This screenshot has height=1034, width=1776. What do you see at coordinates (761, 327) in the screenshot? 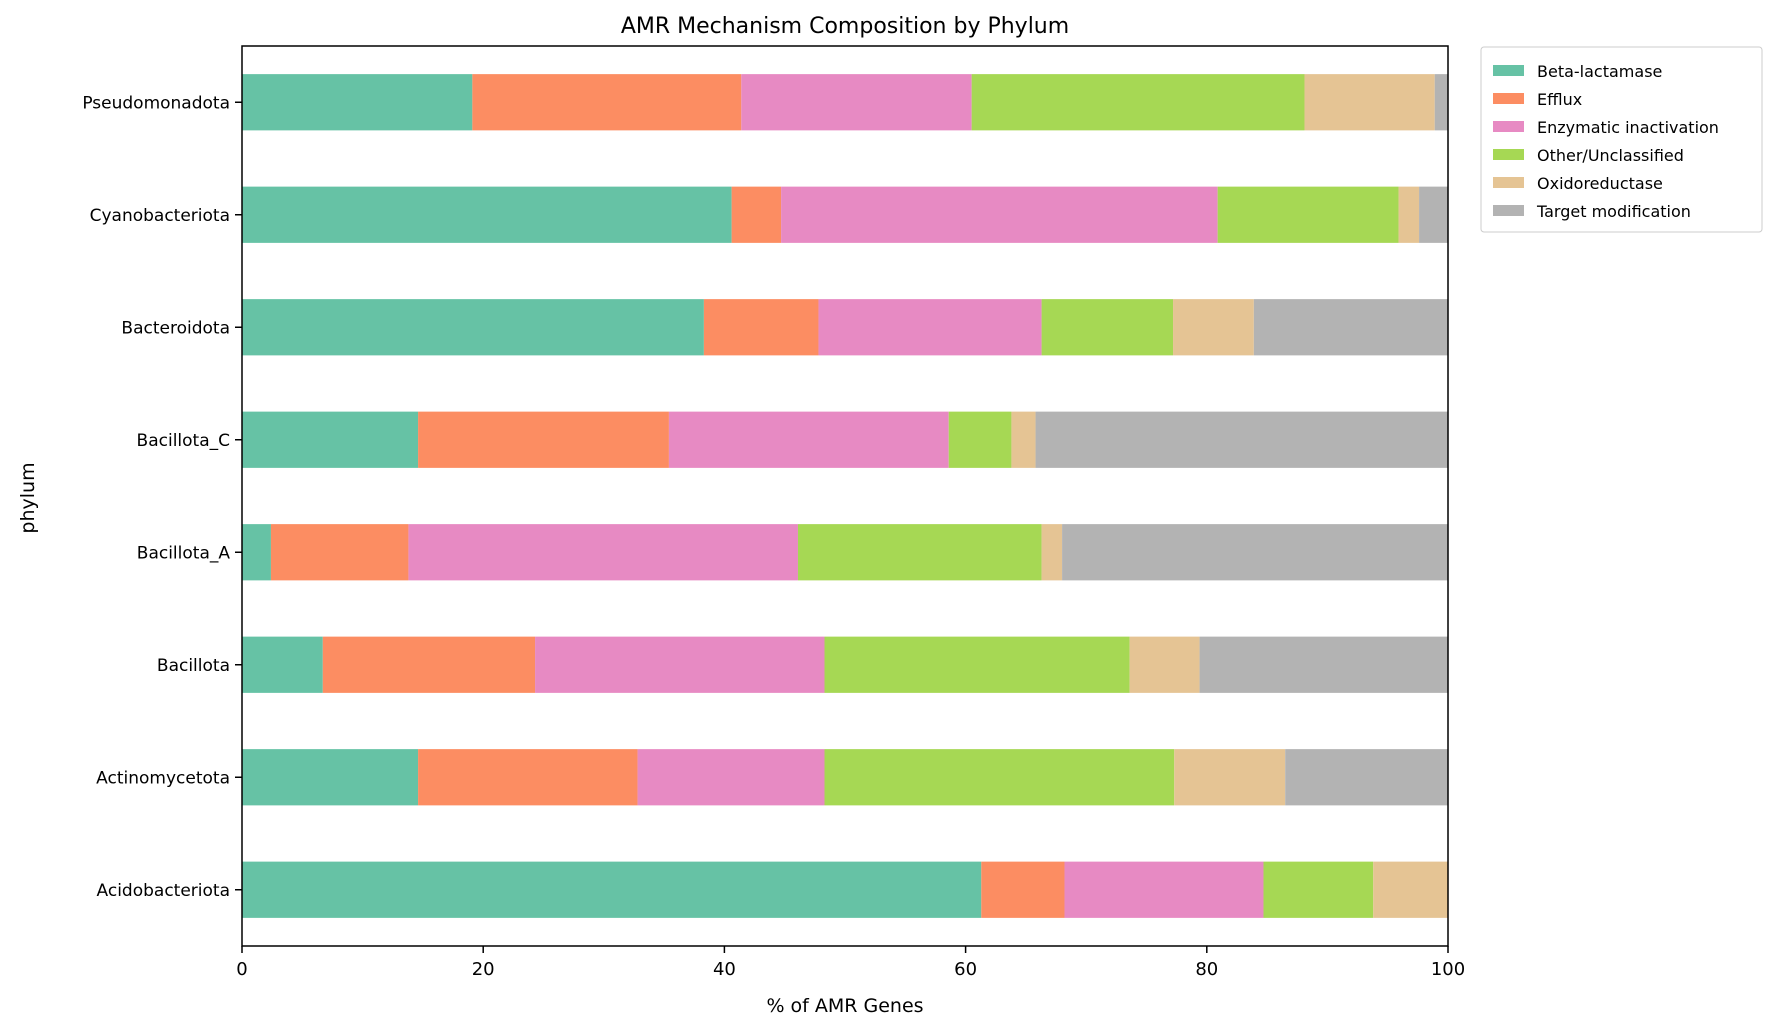
I see `bar-bacteroidota-efflux` at bounding box center [761, 327].